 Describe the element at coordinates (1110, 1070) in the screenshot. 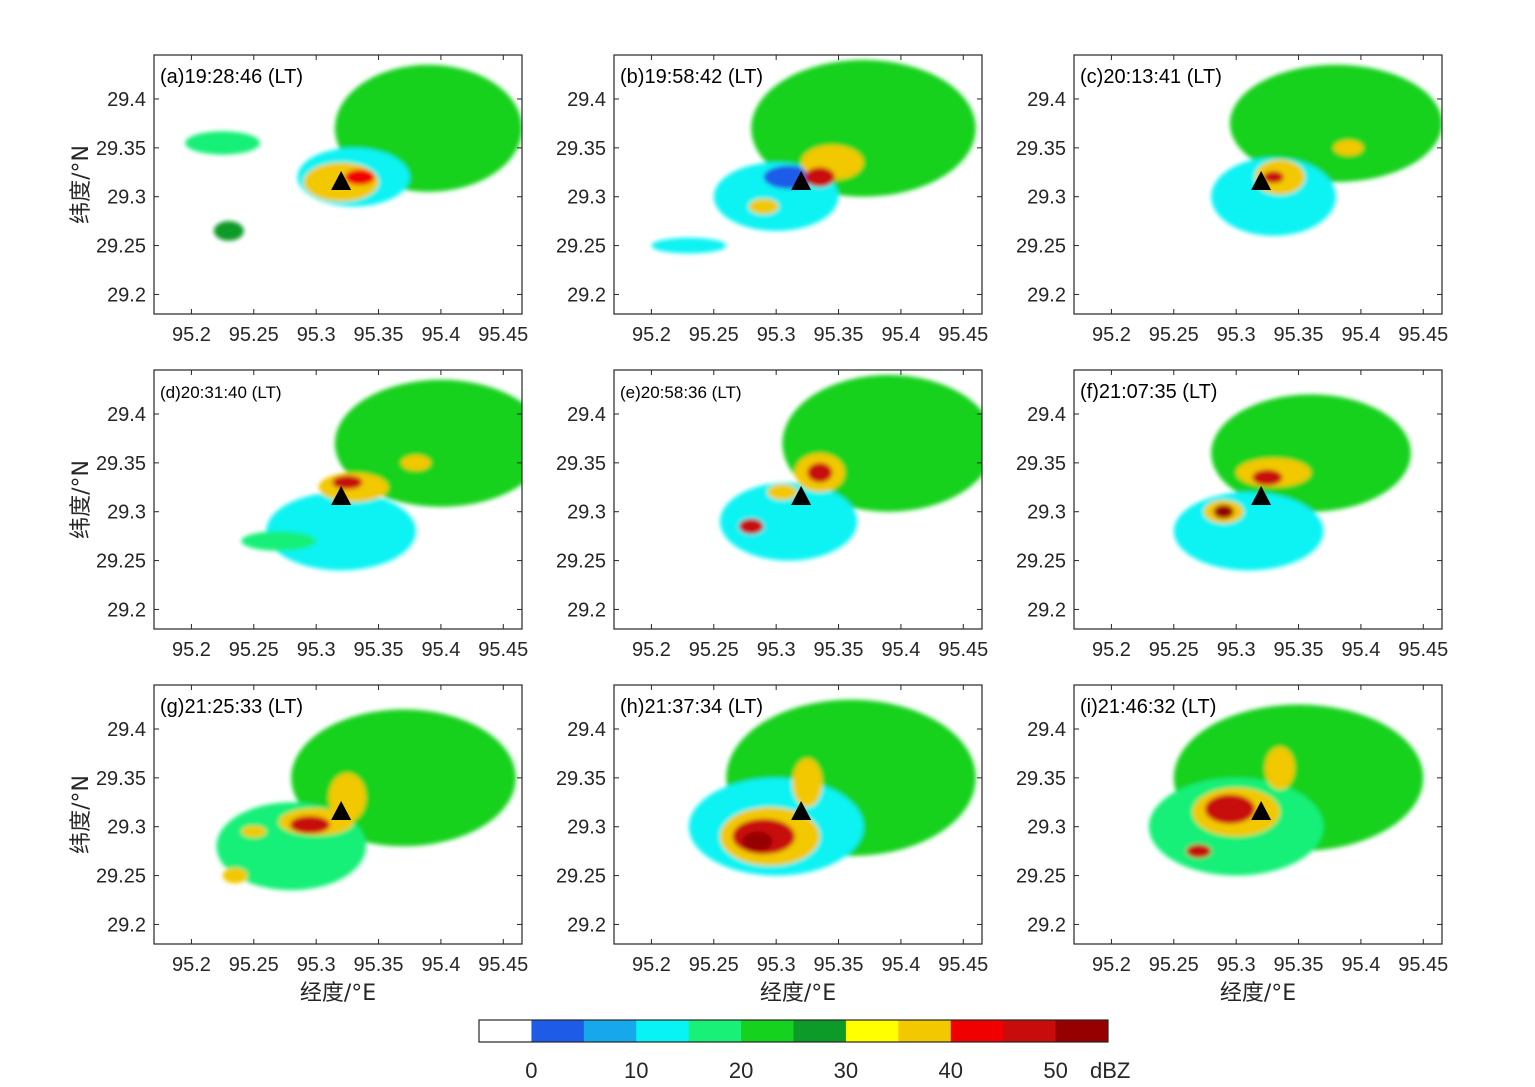

I see `colorbar-unit: dBZ` at that location.